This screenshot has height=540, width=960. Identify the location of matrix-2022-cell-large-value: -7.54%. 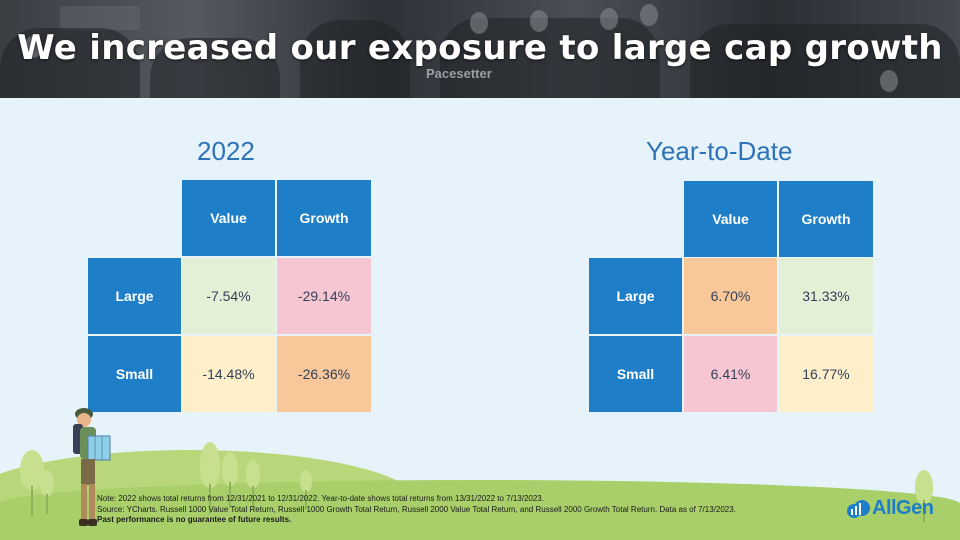
(228, 296).